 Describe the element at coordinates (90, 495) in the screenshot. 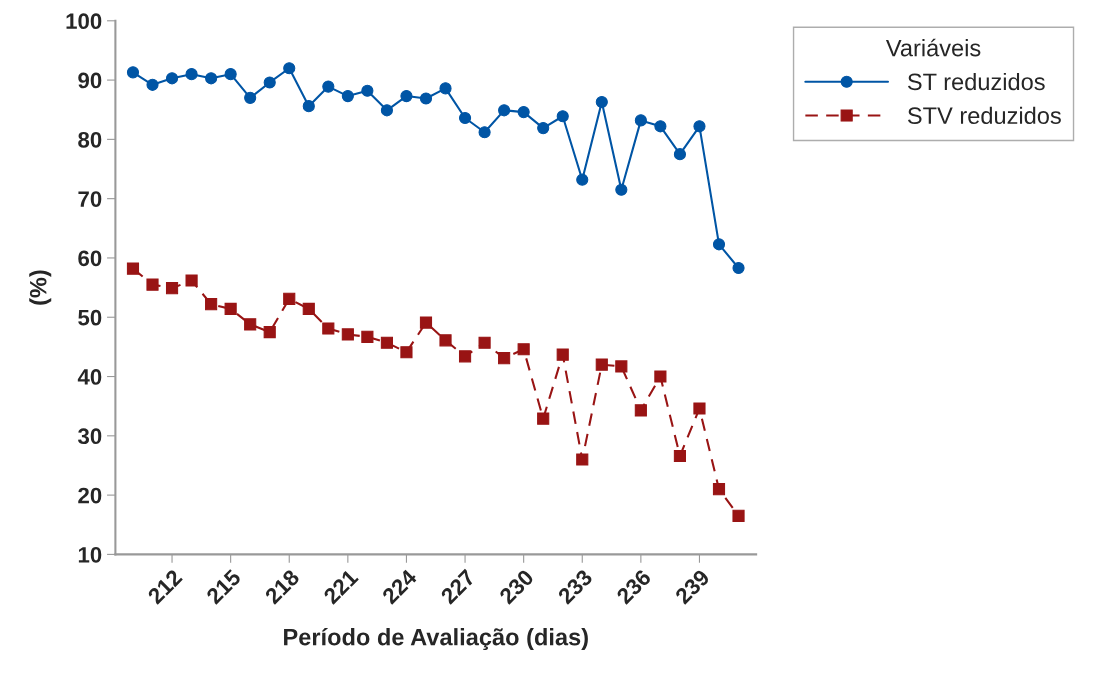

I see `y-tick-label: 20` at that location.